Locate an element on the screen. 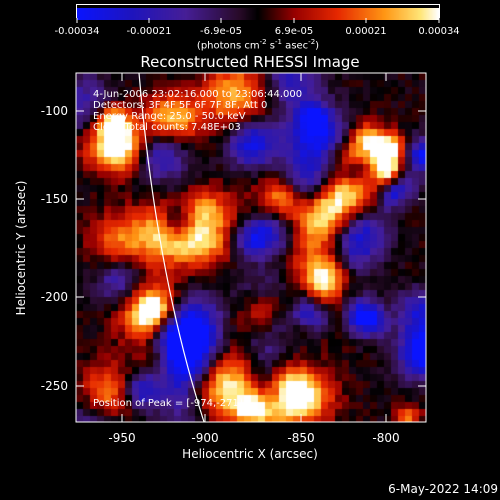 The width and height of the screenshot is (500, 500). y-tick-label: -100 is located at coordinates (54, 111).